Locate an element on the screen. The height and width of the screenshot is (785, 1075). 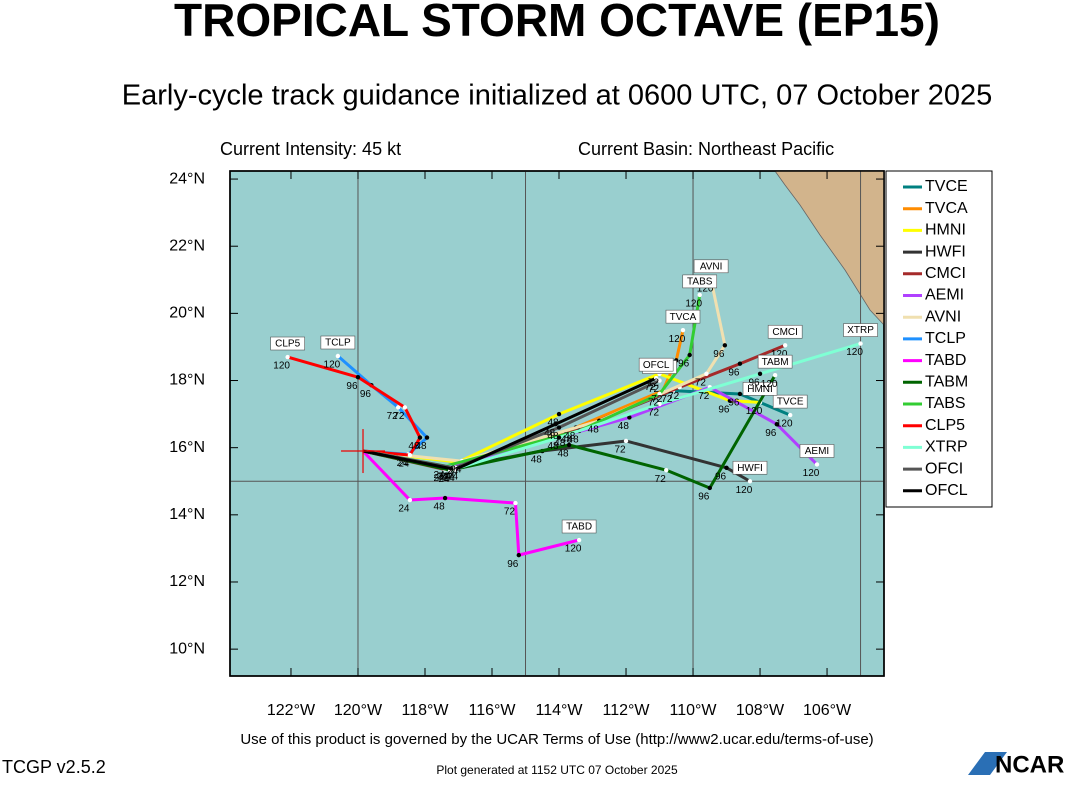
y-tick-label: 20°N is located at coordinates (187, 313).